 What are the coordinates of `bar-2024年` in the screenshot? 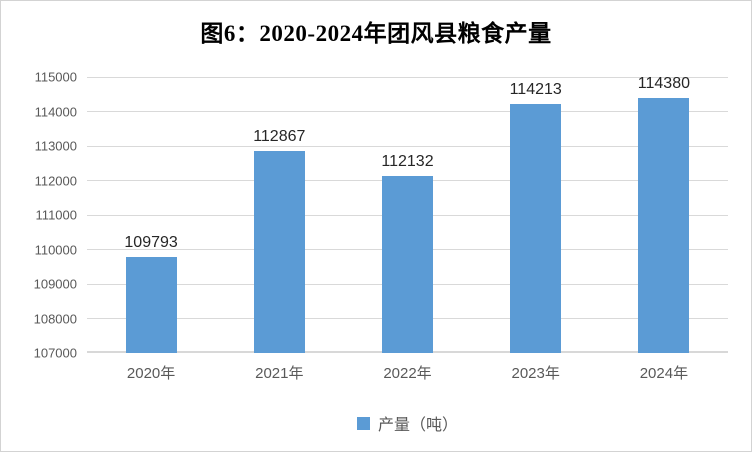 It's located at (664, 225).